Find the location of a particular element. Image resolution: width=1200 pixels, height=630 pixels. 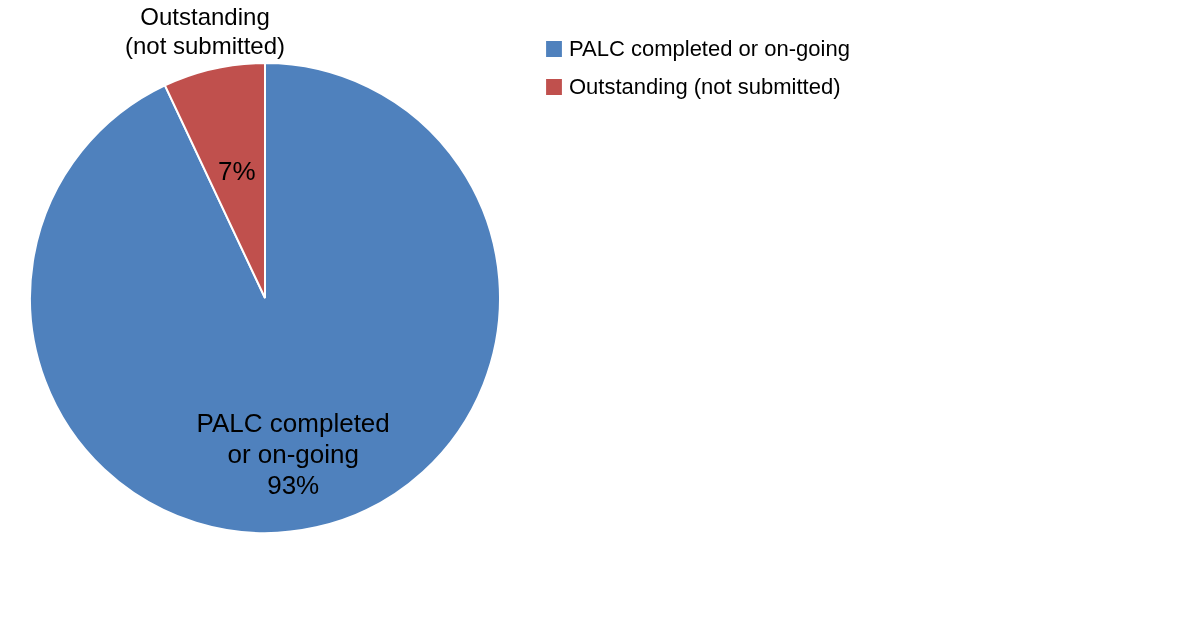

slice-label: PALC completed or on-going is located at coordinates (293, 439).